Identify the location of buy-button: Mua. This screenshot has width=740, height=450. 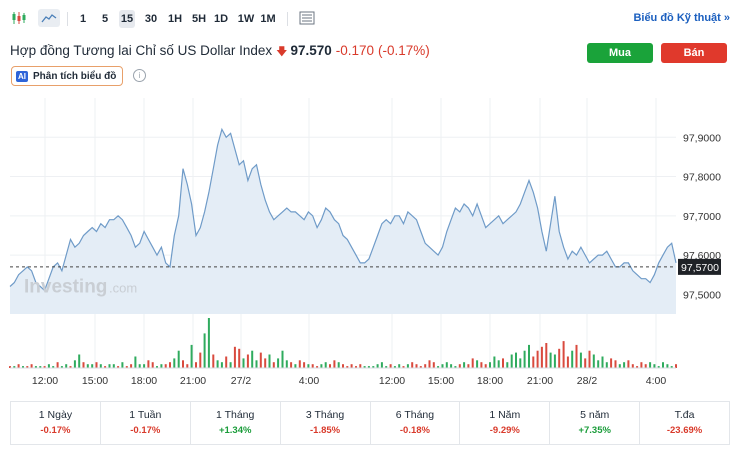
(620, 53).